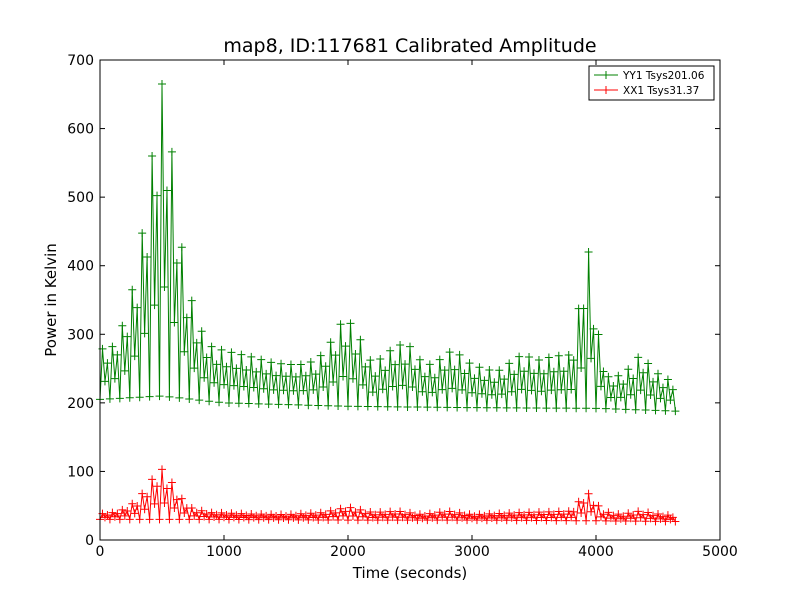  What do you see at coordinates (80, 472) in the screenshot?
I see `y-tick-label: 100` at bounding box center [80, 472].